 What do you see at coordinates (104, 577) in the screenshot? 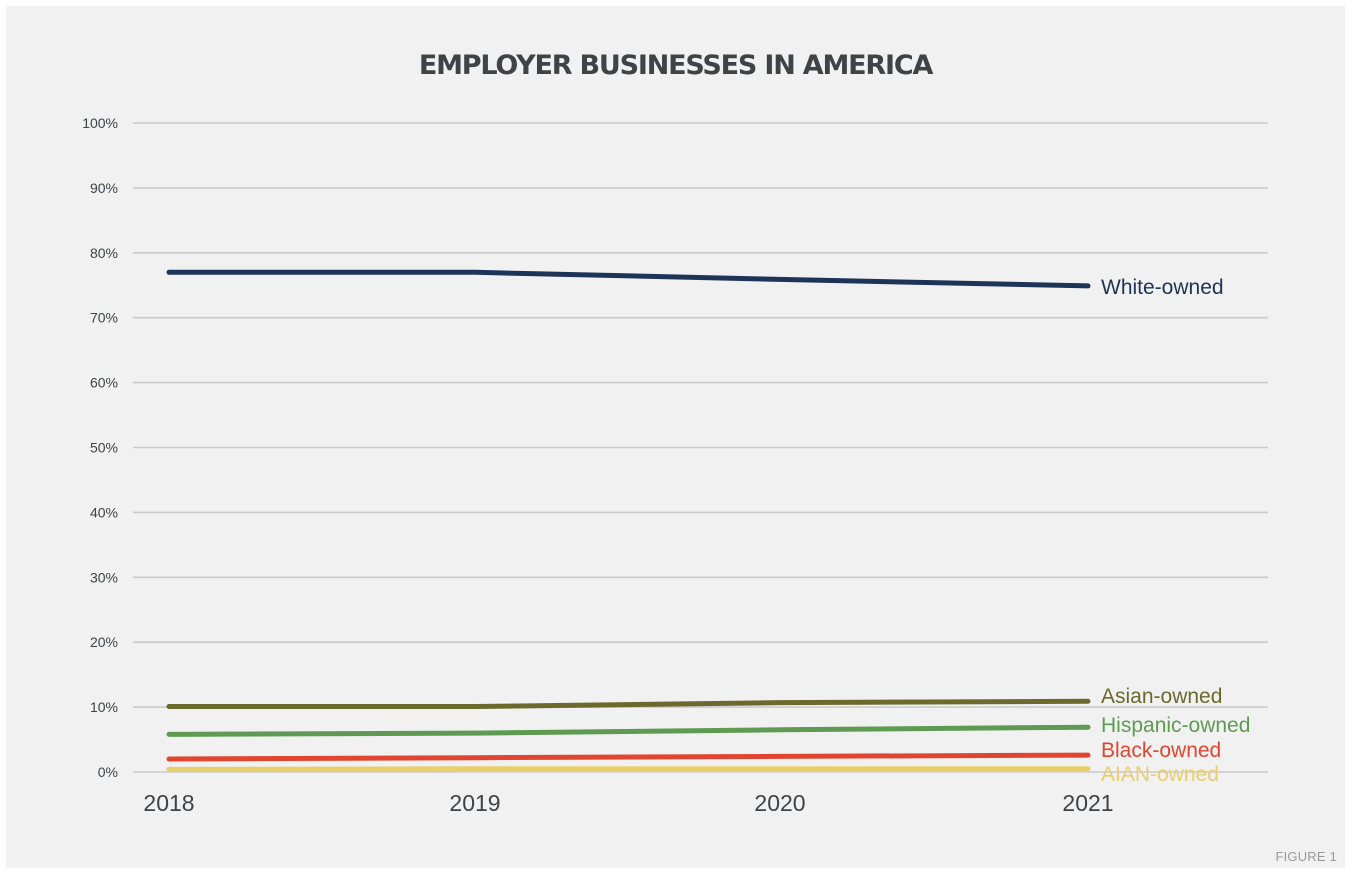
I see `y-tick-label: 30%` at bounding box center [104, 577].